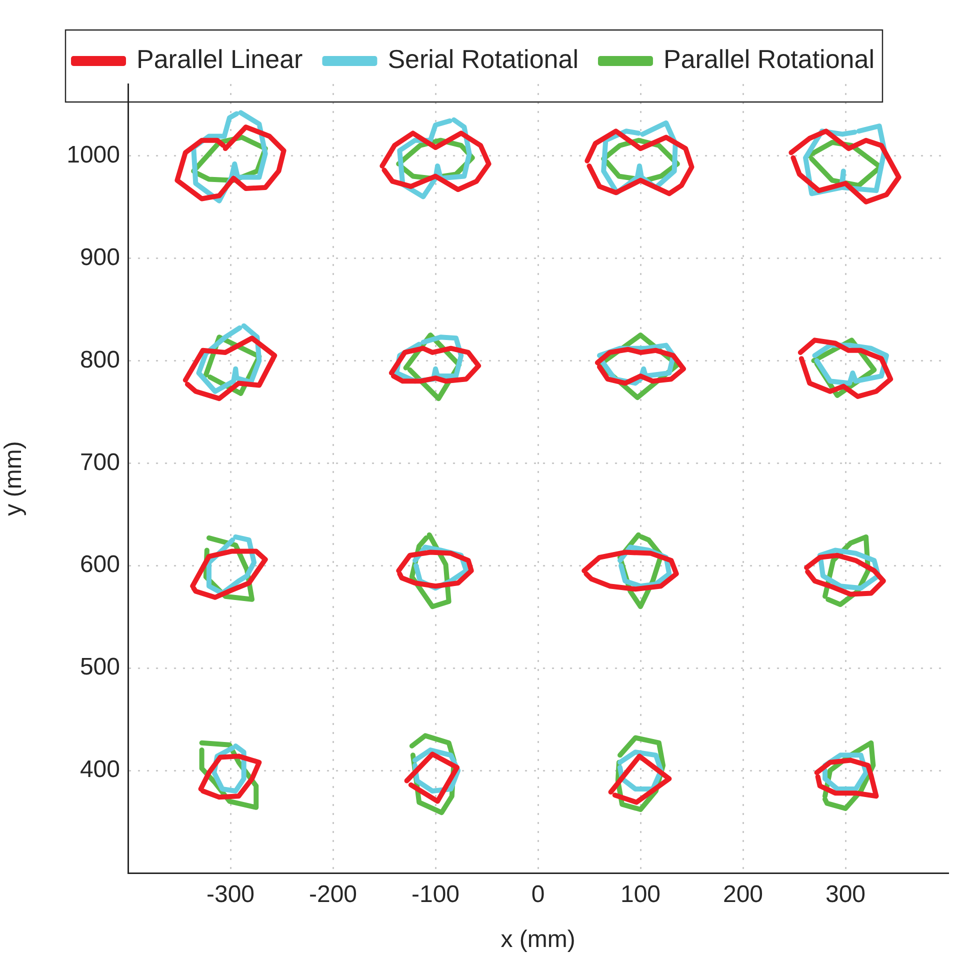 This screenshot has width=969, height=955. I want to click on y-axis-title: y (mm), so click(14, 478).